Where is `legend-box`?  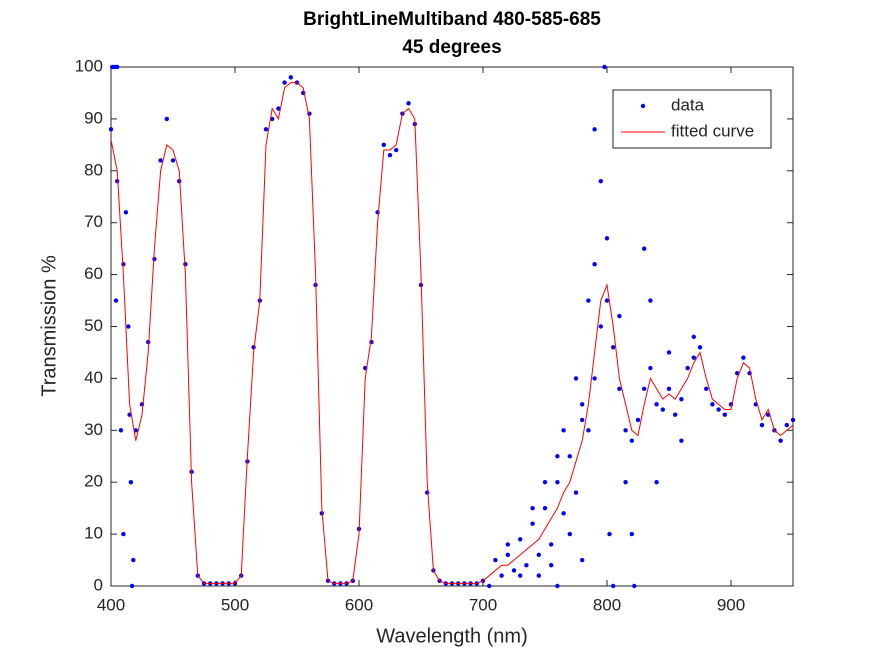 legend-box is located at coordinates (692, 119).